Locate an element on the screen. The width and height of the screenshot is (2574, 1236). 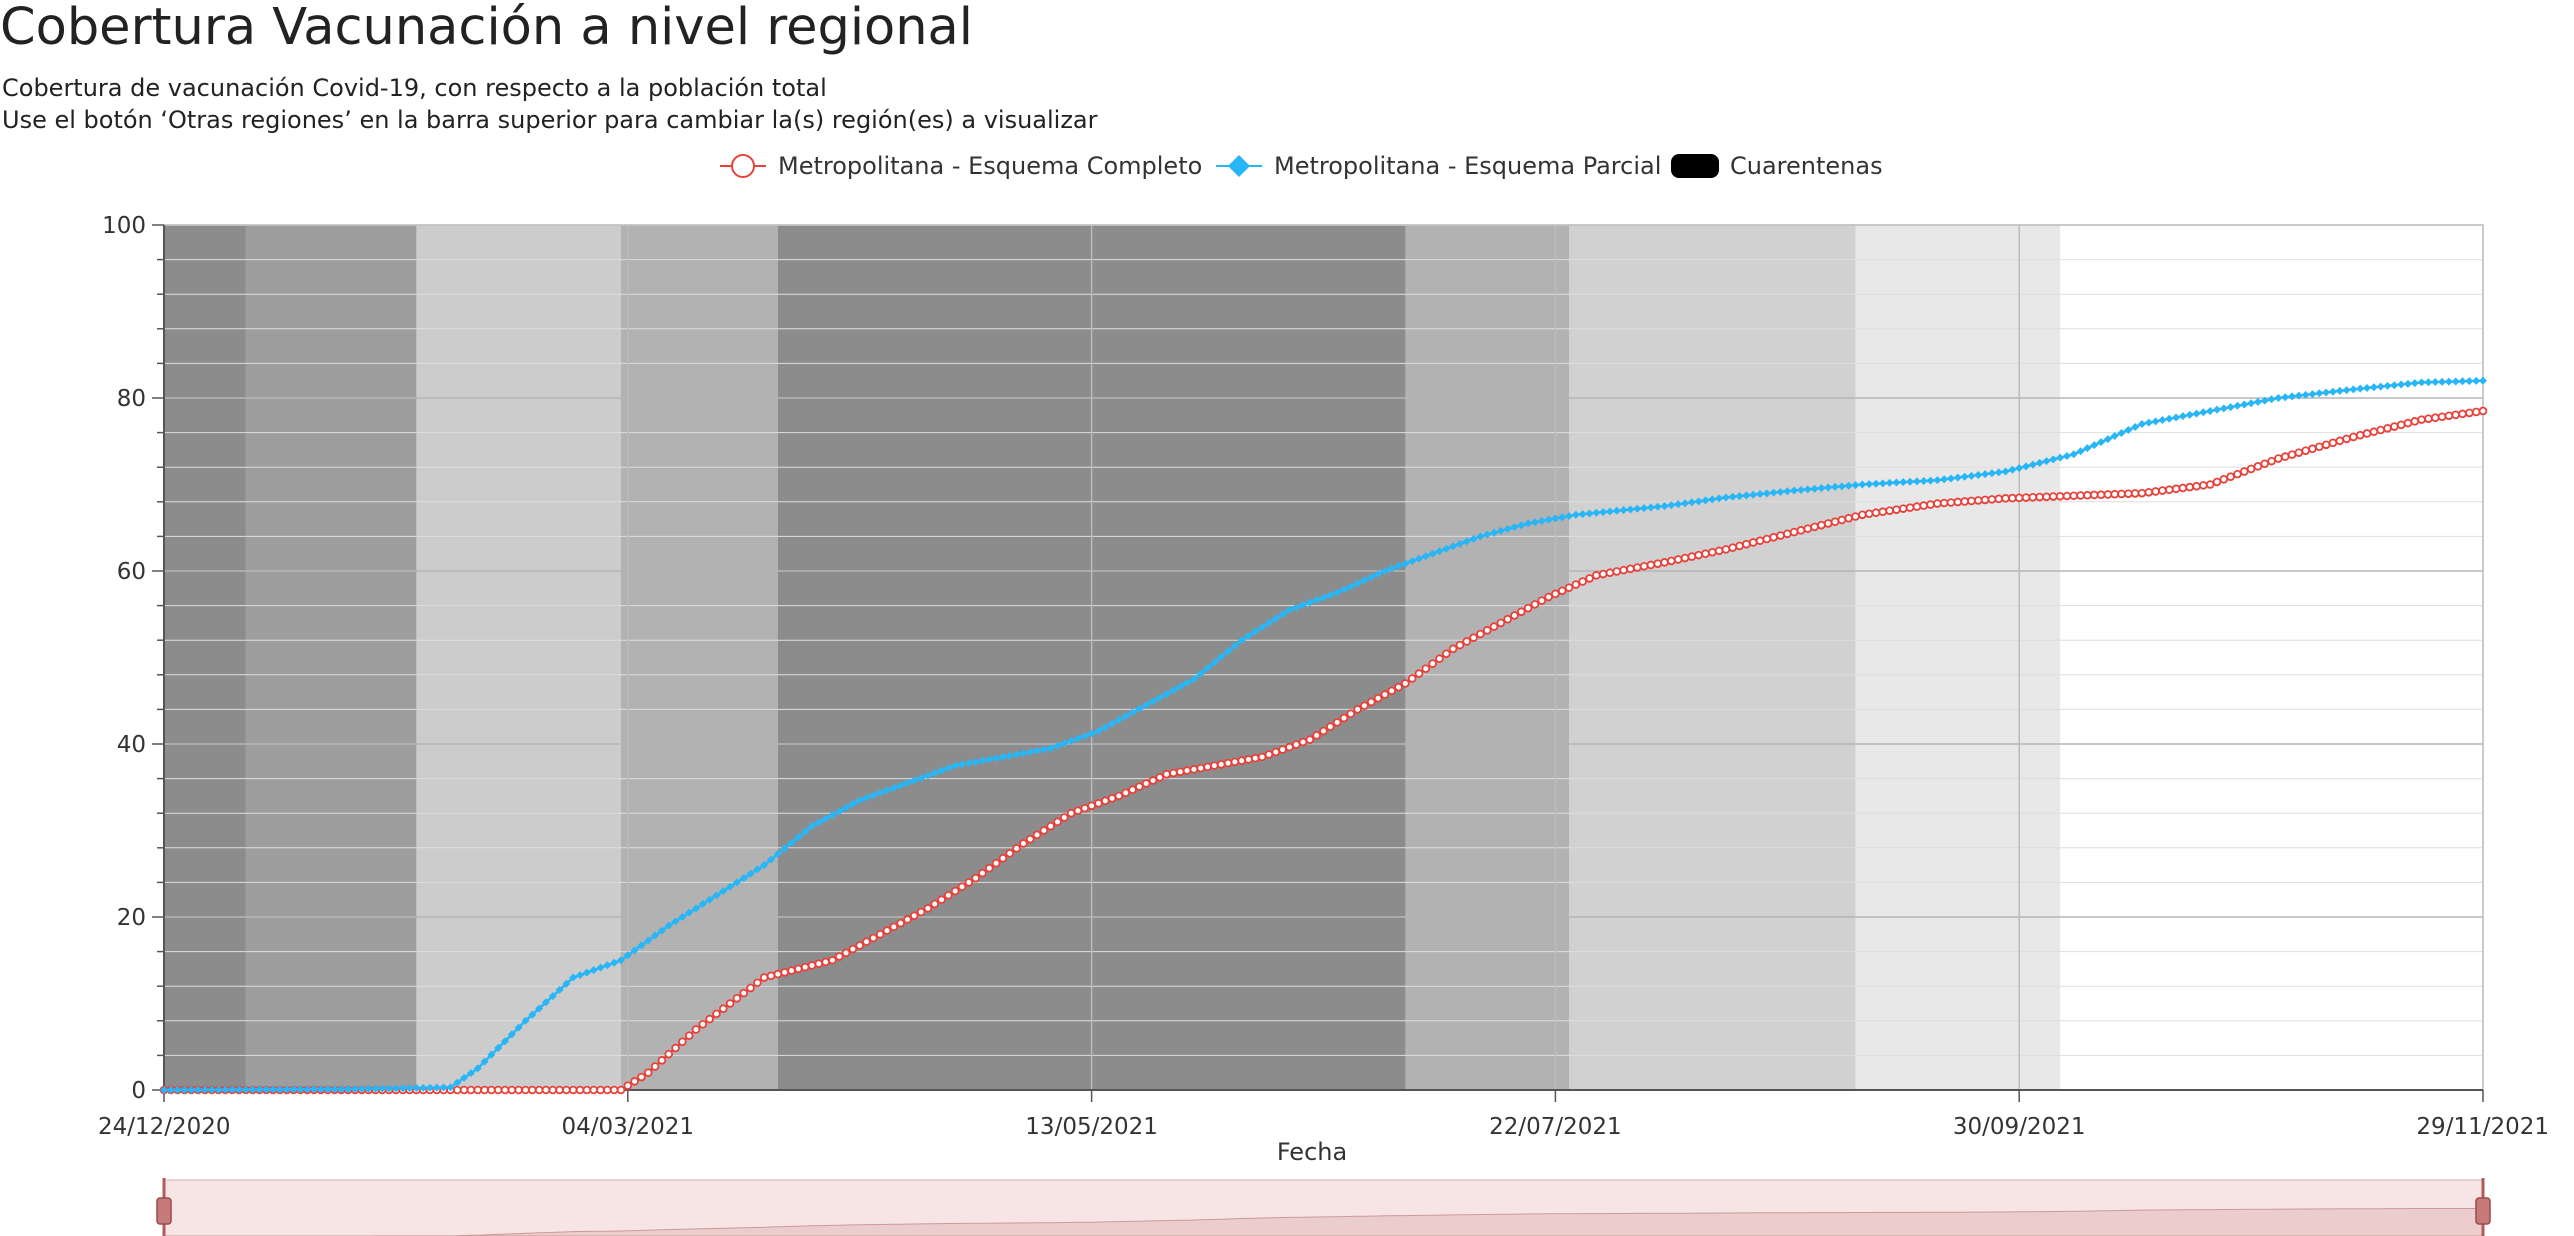
x-tick-label: 30/09/2021 is located at coordinates (2019, 1127).